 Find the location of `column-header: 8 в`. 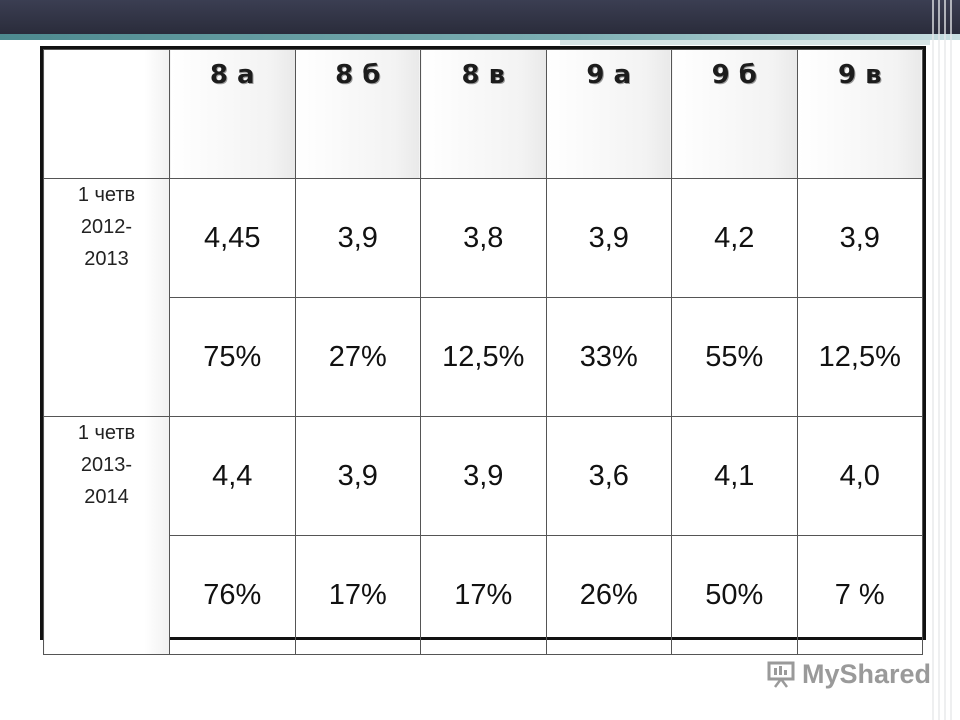

column-header: 8 в is located at coordinates (483, 114).